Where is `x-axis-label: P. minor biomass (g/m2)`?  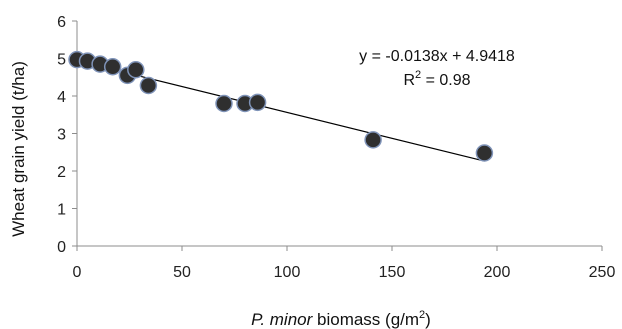 x-axis-label: P. minor biomass (g/m2) is located at coordinates (341, 319).